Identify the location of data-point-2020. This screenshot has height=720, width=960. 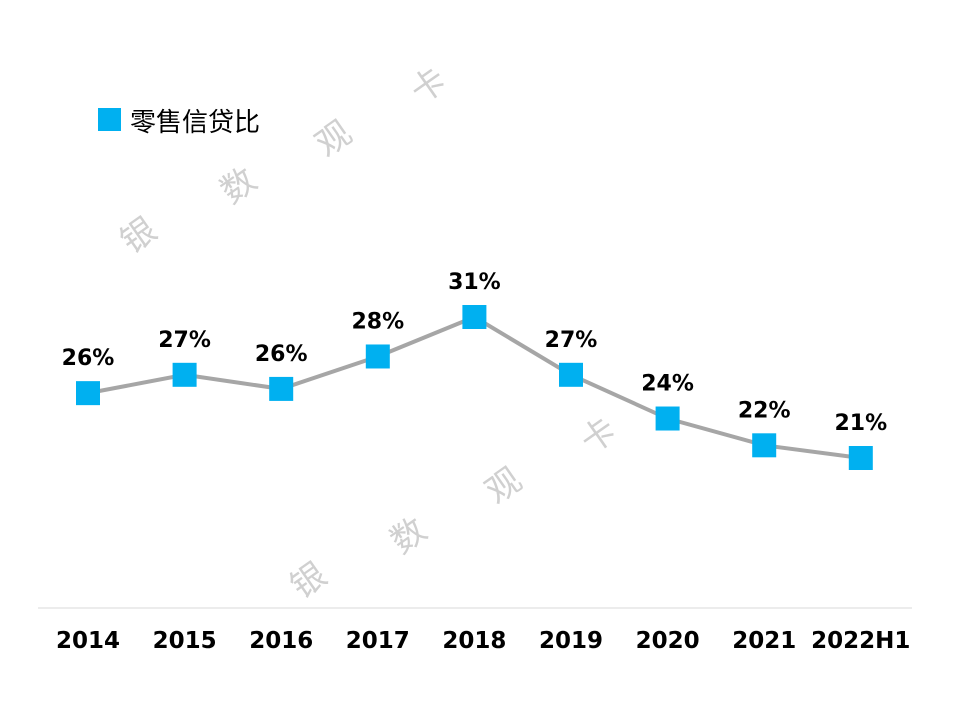
(667, 418).